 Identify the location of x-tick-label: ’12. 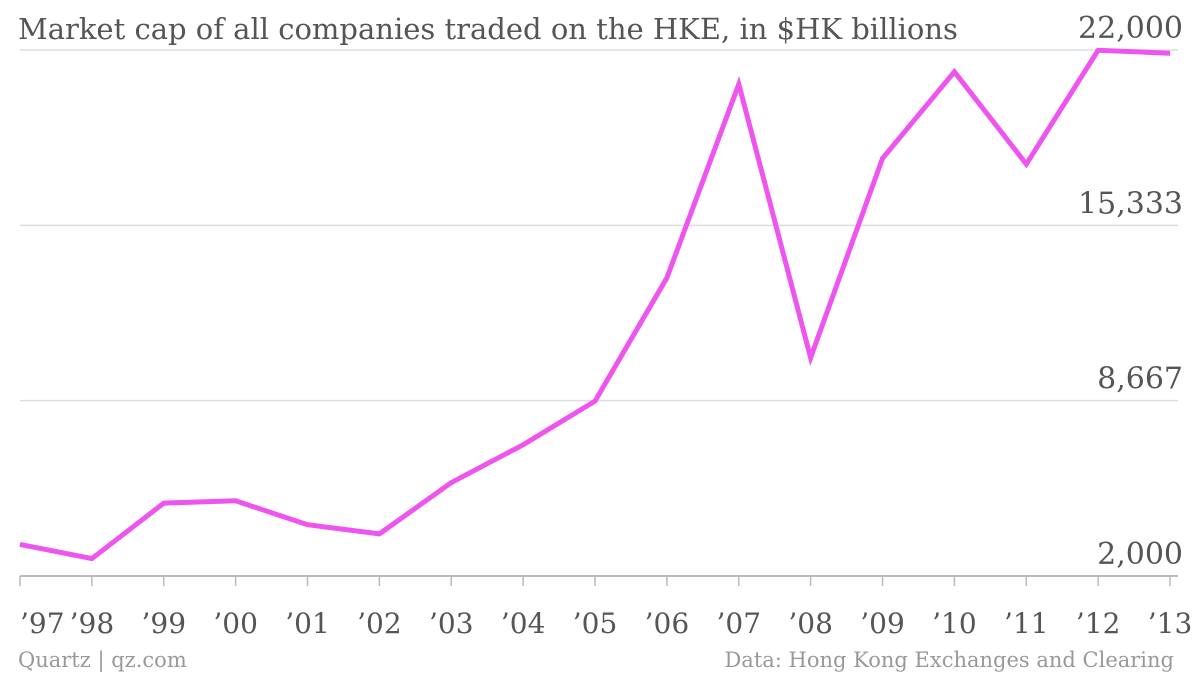
(1098, 623).